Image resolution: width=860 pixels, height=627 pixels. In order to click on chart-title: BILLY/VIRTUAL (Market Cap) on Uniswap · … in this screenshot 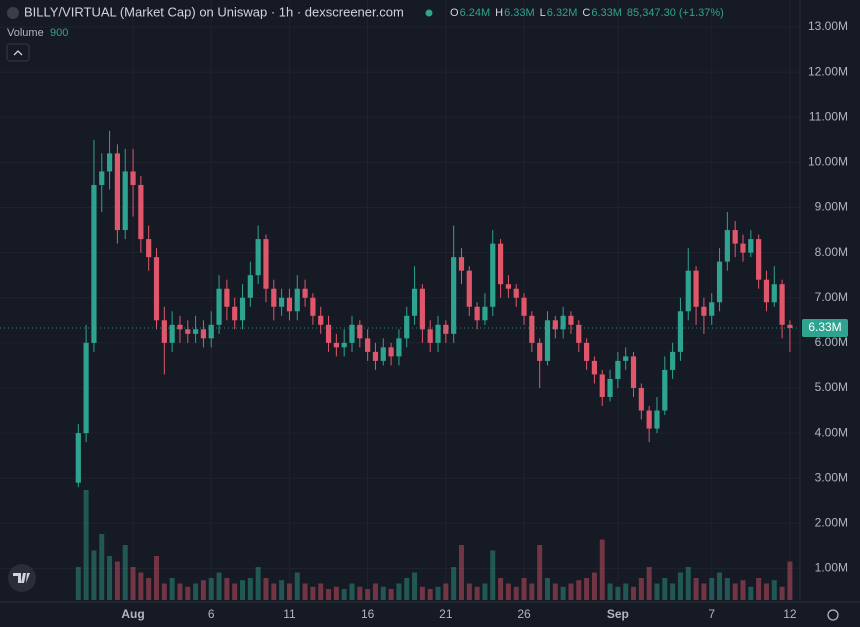, I will do `click(214, 11)`.